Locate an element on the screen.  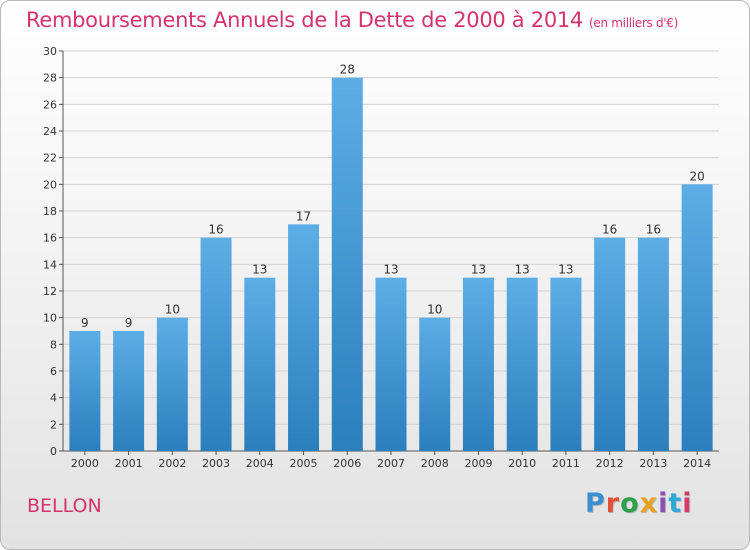
y-tick-label: 12 is located at coordinates (50, 291).